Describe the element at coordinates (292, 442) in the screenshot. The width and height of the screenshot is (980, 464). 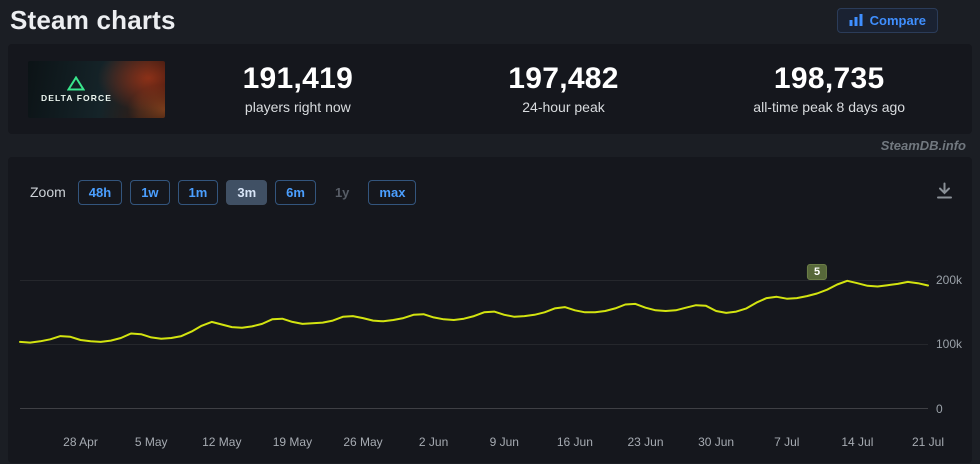
I see `x-axis-label-19-may: 19 May` at that location.